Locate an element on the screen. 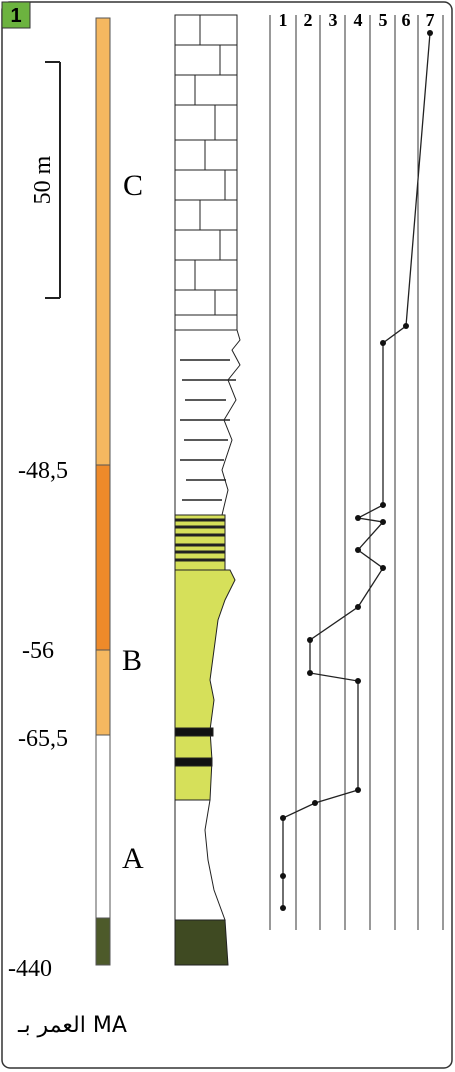 Image resolution: width=455 pixels, height=1072 pixels. age-label: -48,5 is located at coordinates (43, 471).